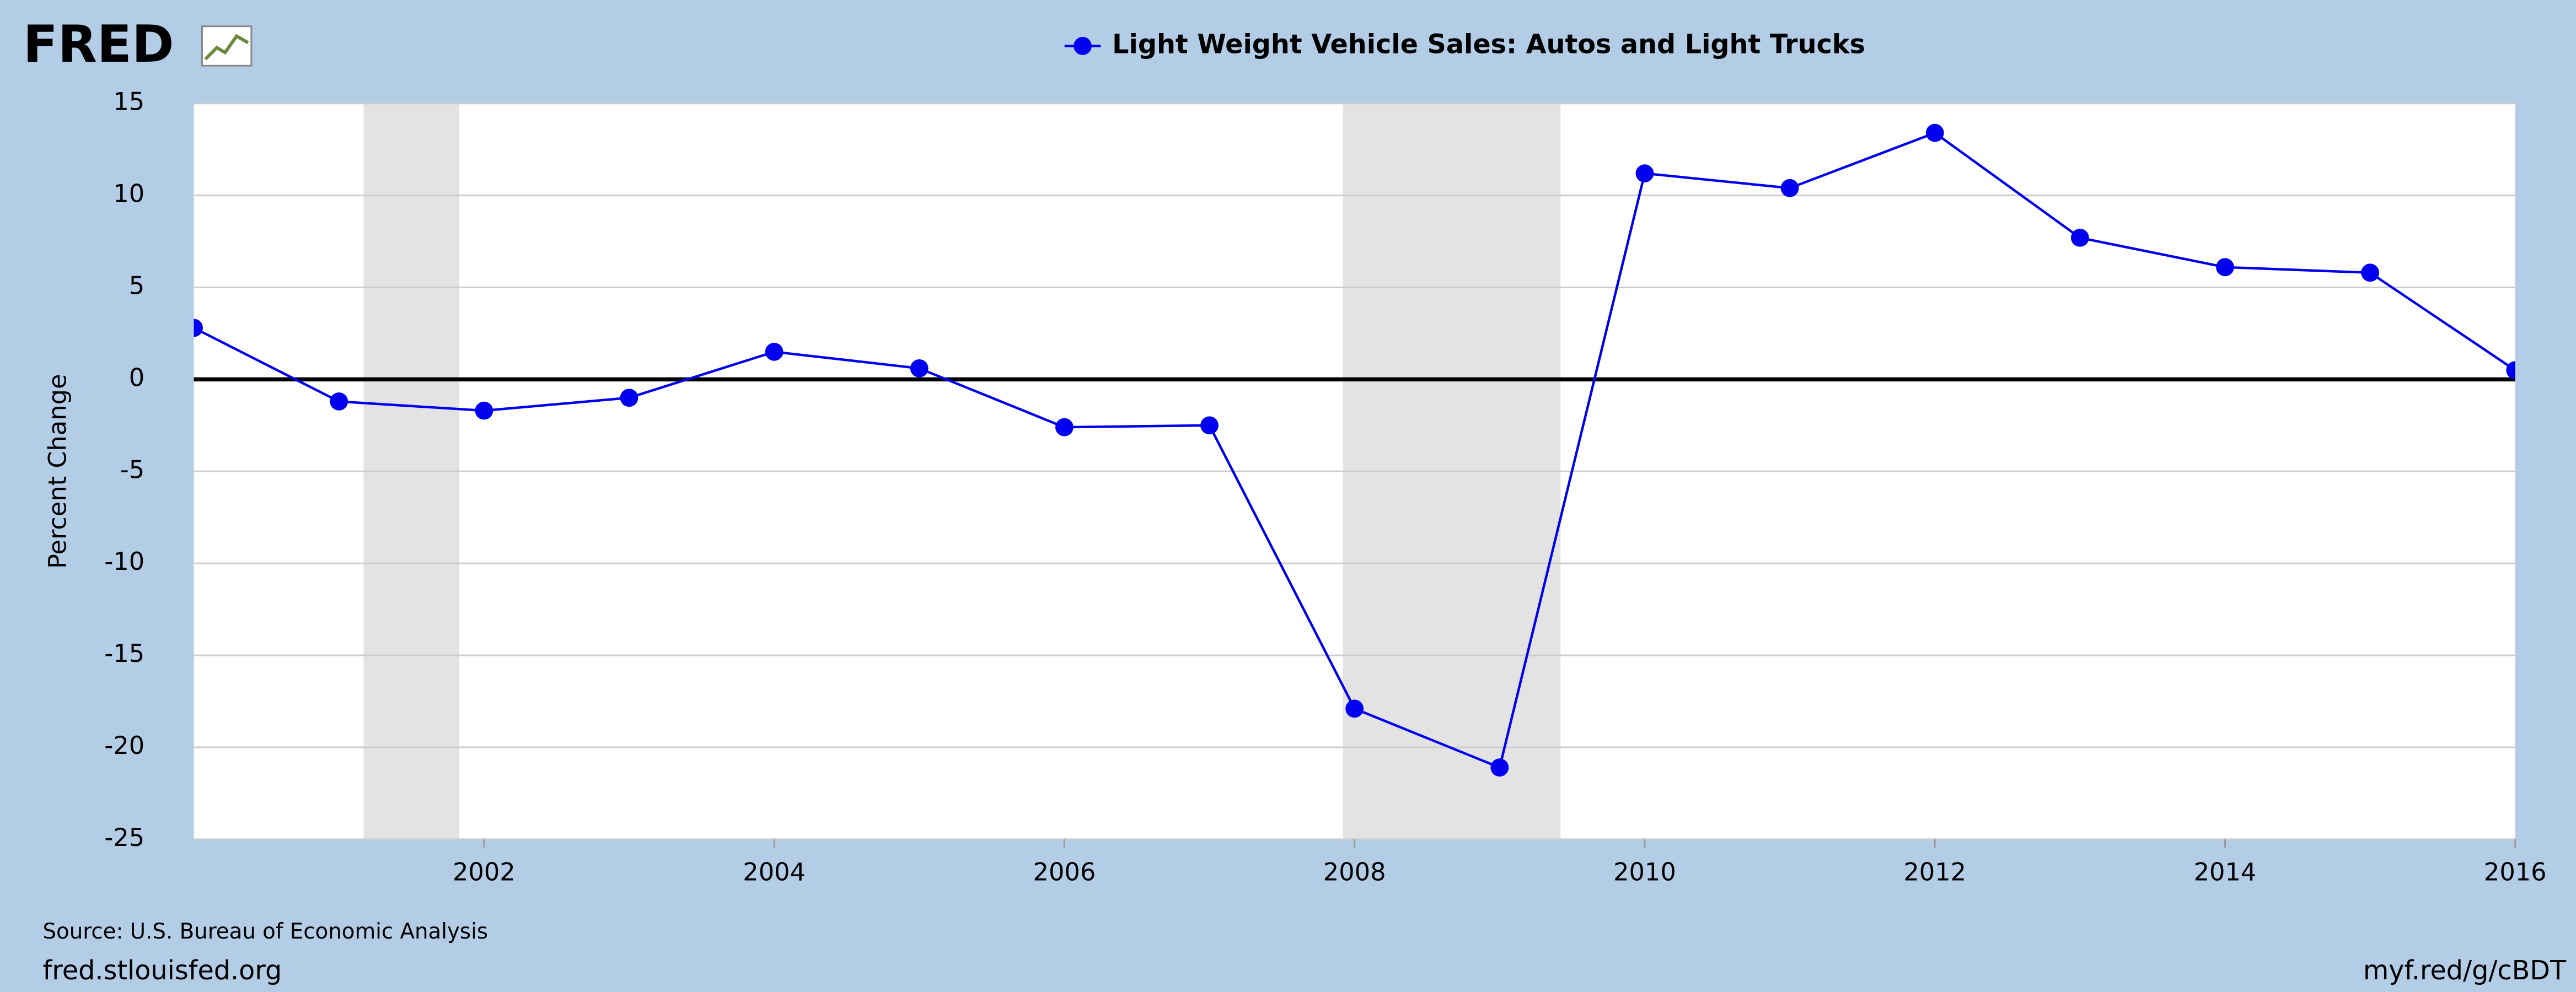 This screenshot has height=992, width=2576. I want to click on footer-right: myf.red/g/cBDT, so click(2465, 971).